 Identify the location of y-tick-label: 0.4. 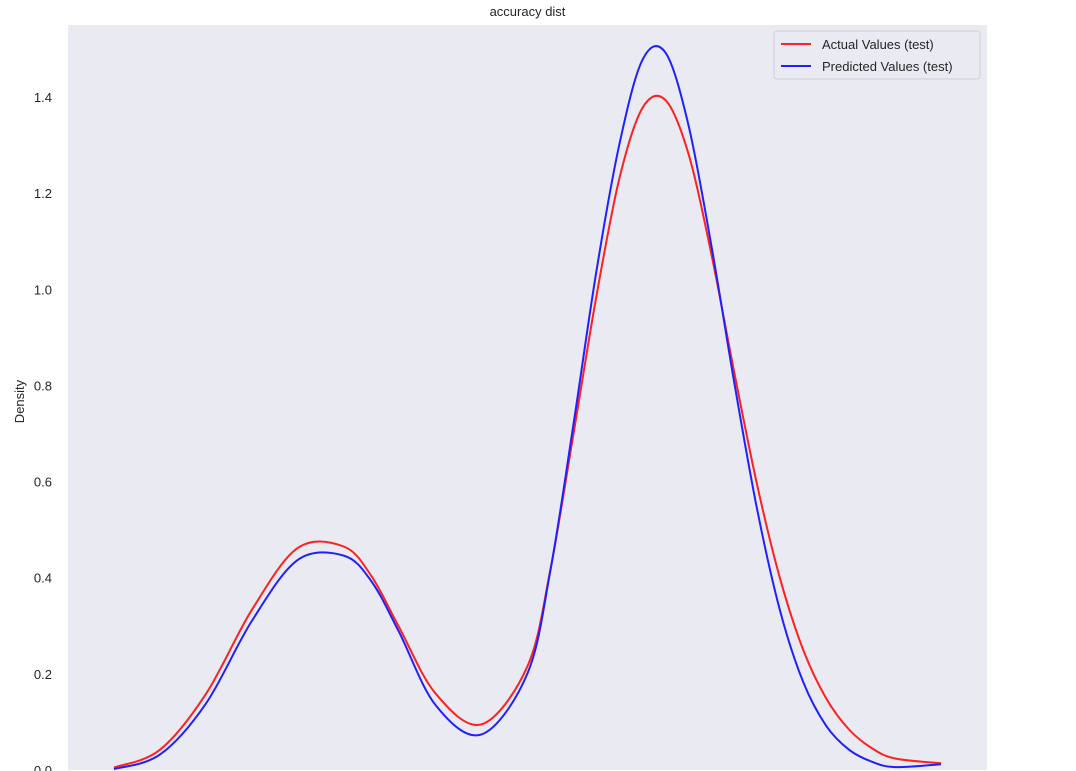
(43, 578).